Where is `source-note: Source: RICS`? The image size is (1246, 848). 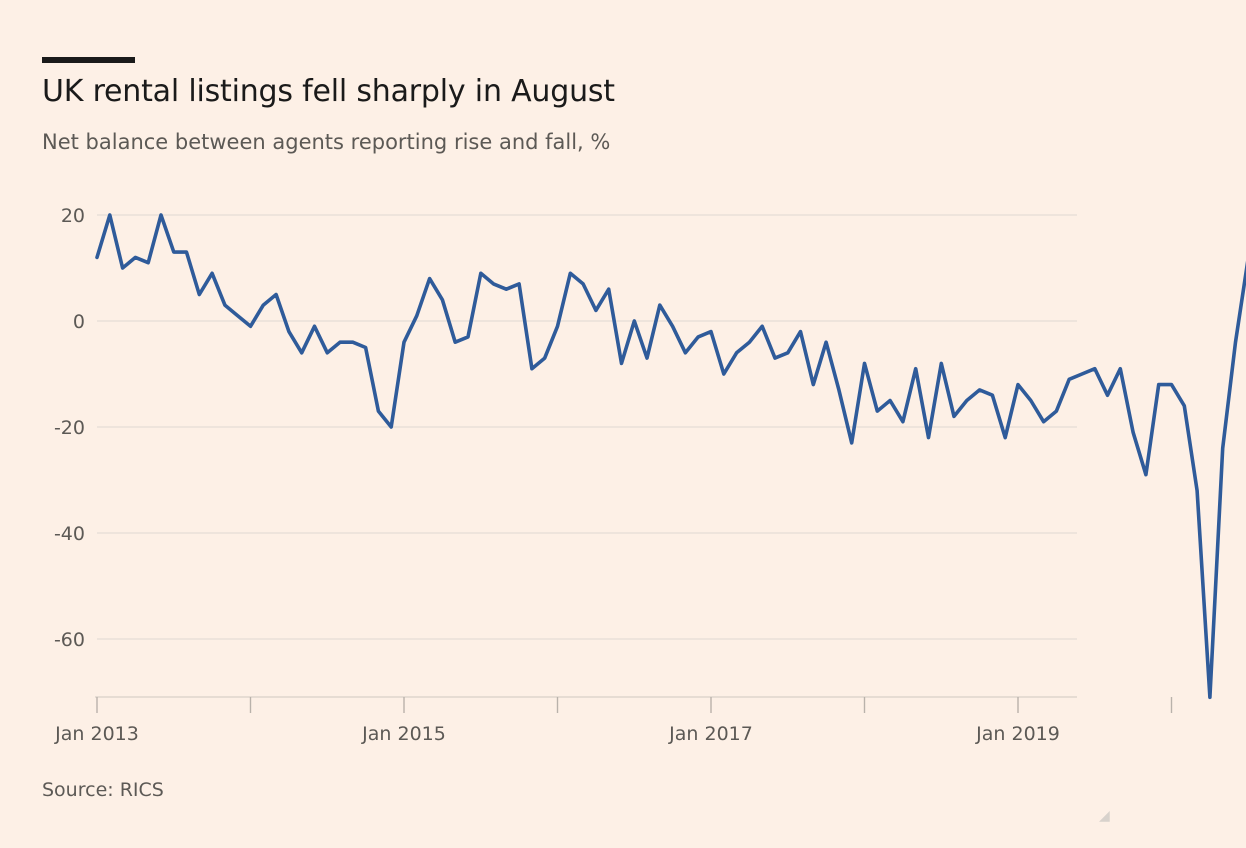
source-note: Source: RICS is located at coordinates (103, 790).